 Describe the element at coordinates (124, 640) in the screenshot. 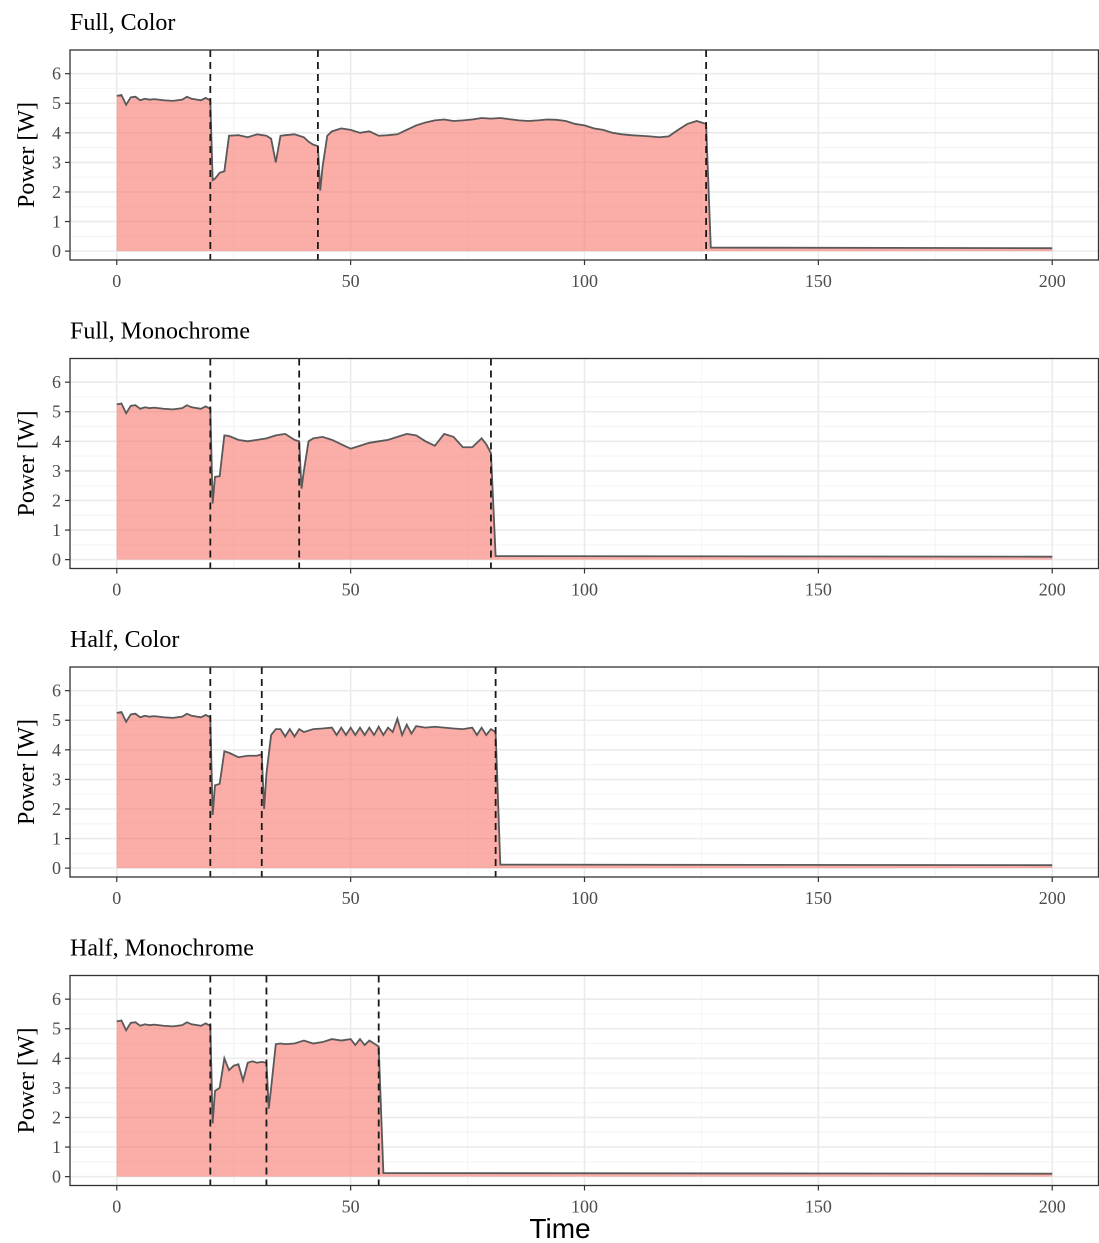

I see `panel-title: Half, Color` at that location.